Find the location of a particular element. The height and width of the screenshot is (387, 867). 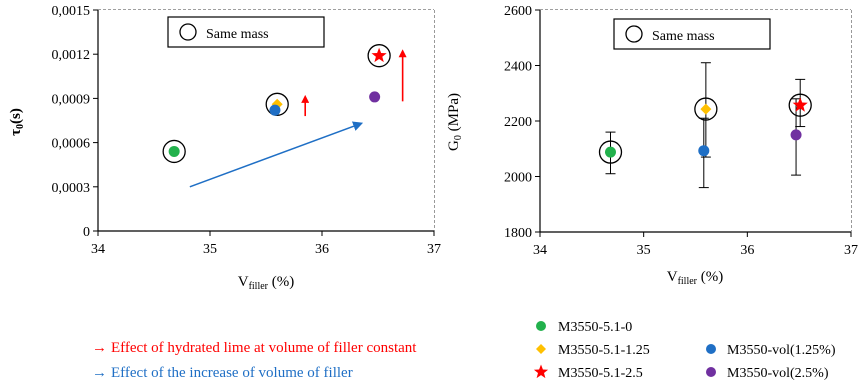

legend-item: M3550-5.1-2.5 is located at coordinates (588, 372).